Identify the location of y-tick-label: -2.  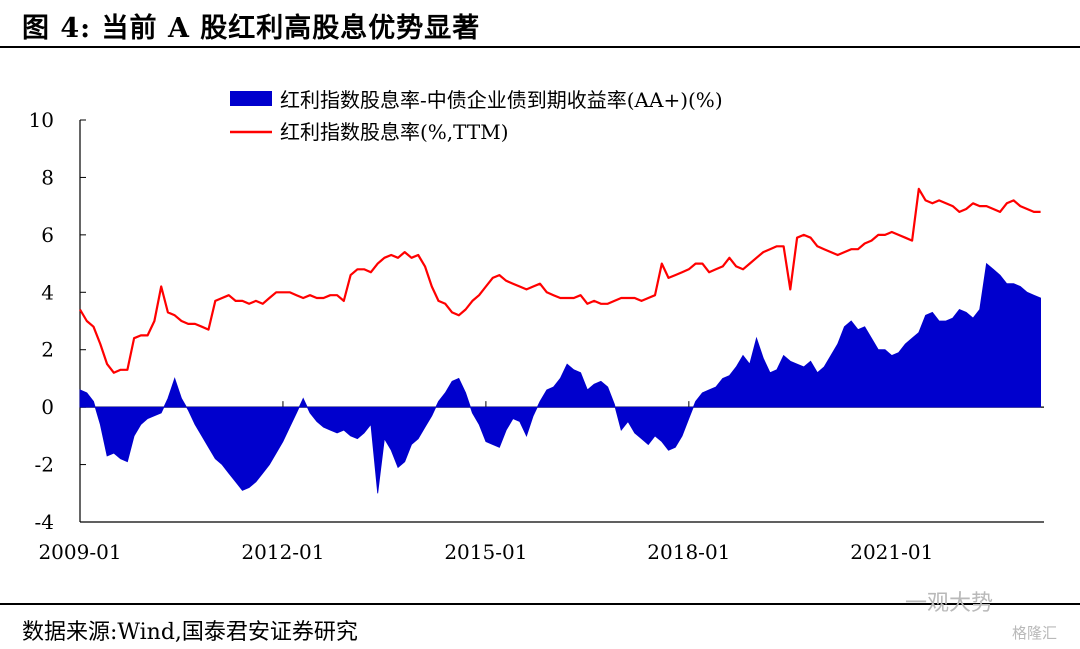
(44, 465).